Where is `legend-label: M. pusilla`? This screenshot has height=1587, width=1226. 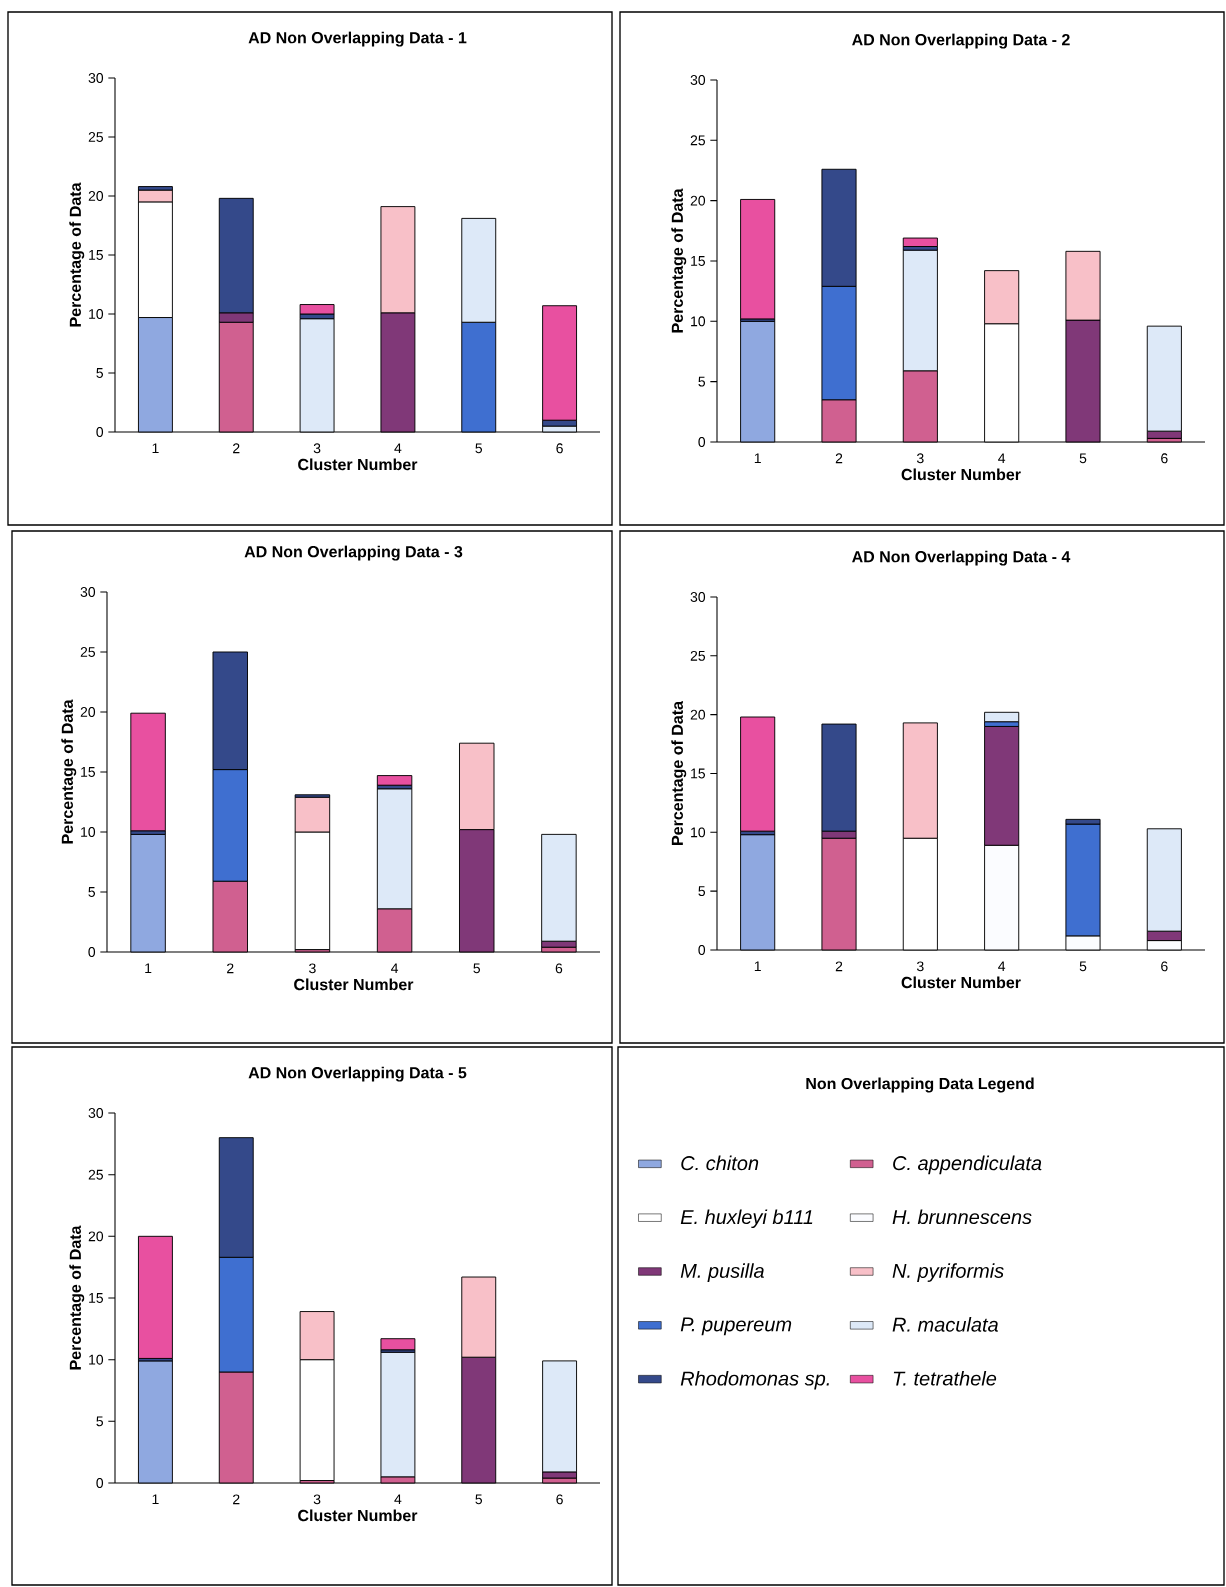
legend-label: M. pusilla is located at coordinates (722, 1272).